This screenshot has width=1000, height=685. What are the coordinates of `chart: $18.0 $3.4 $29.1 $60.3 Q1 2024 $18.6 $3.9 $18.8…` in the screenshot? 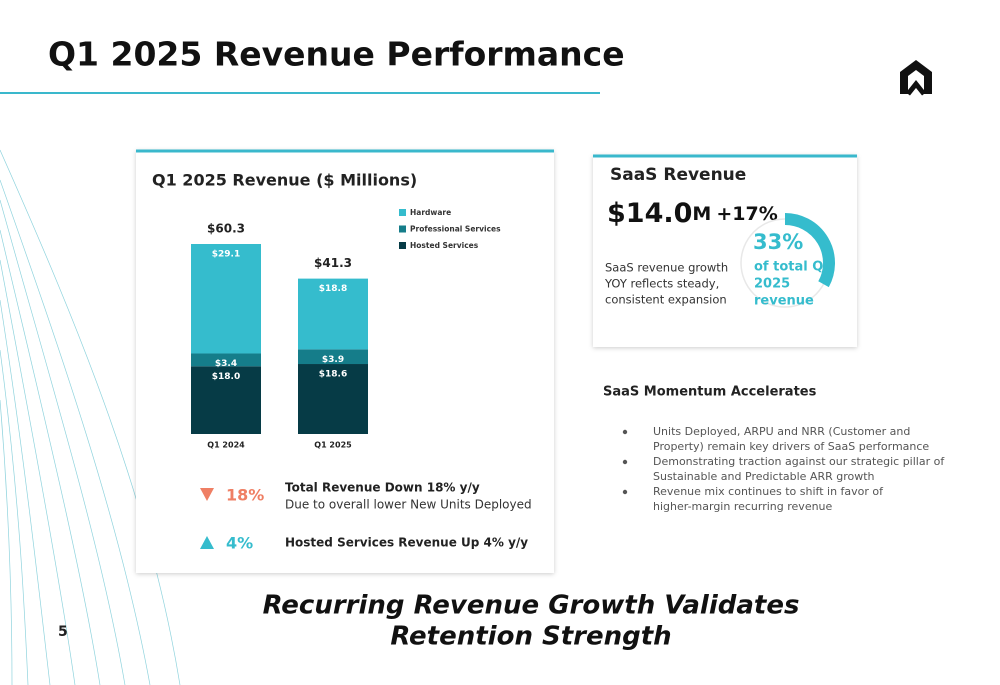 It's located at (346, 329).